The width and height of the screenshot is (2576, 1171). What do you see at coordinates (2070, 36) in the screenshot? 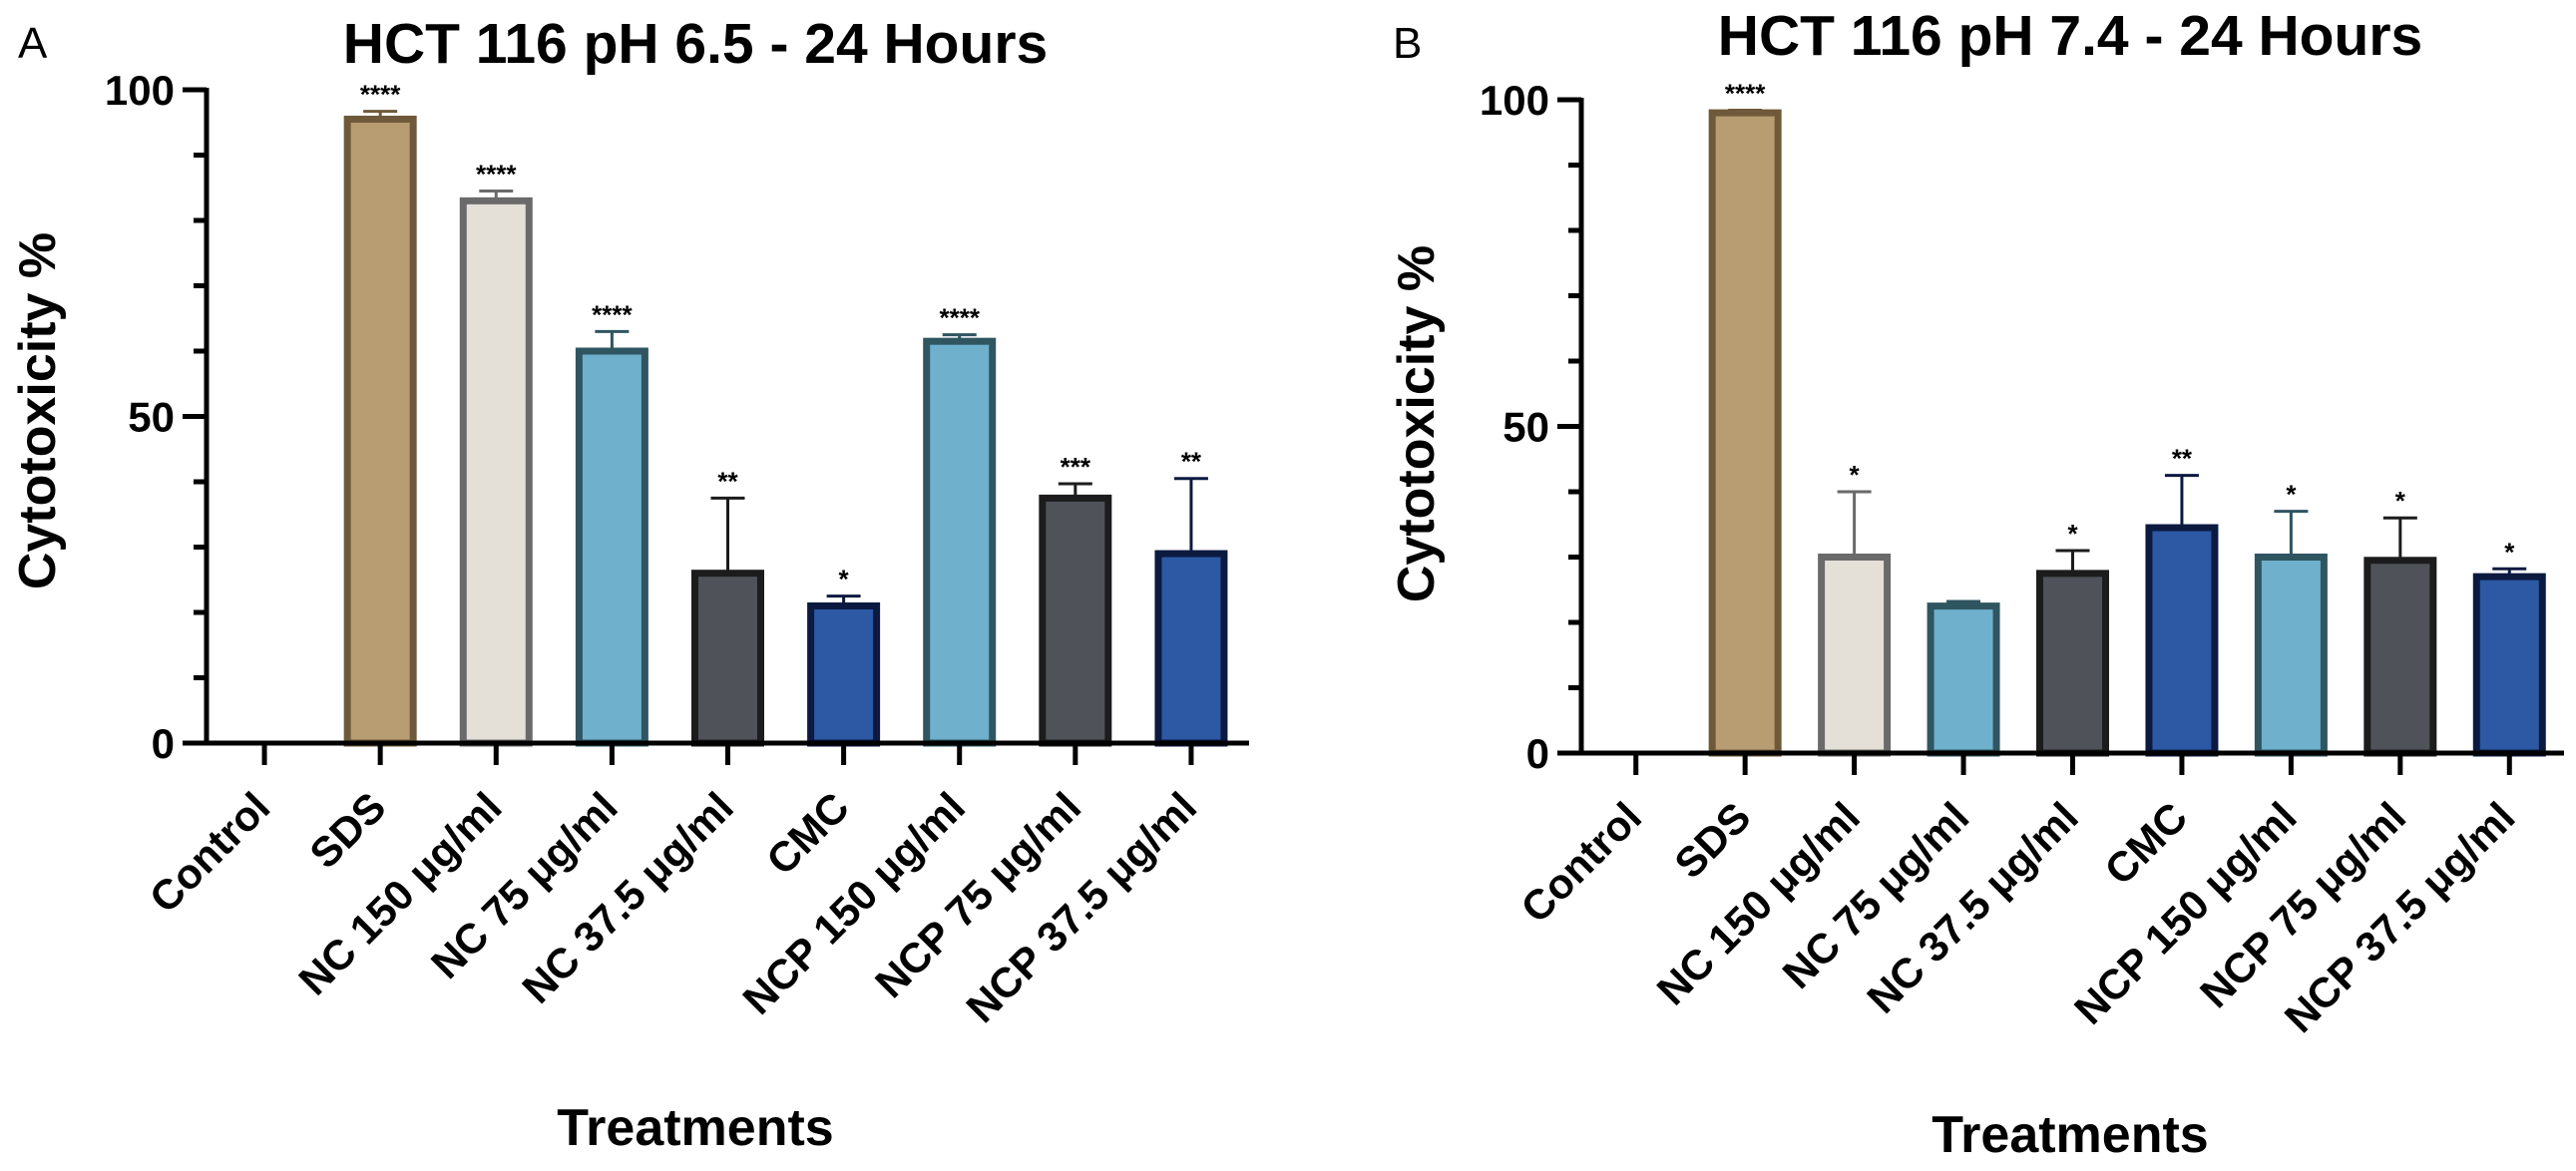
I see `chart-title: HCT 116 pH 7.4 - 24 Hours` at bounding box center [2070, 36].